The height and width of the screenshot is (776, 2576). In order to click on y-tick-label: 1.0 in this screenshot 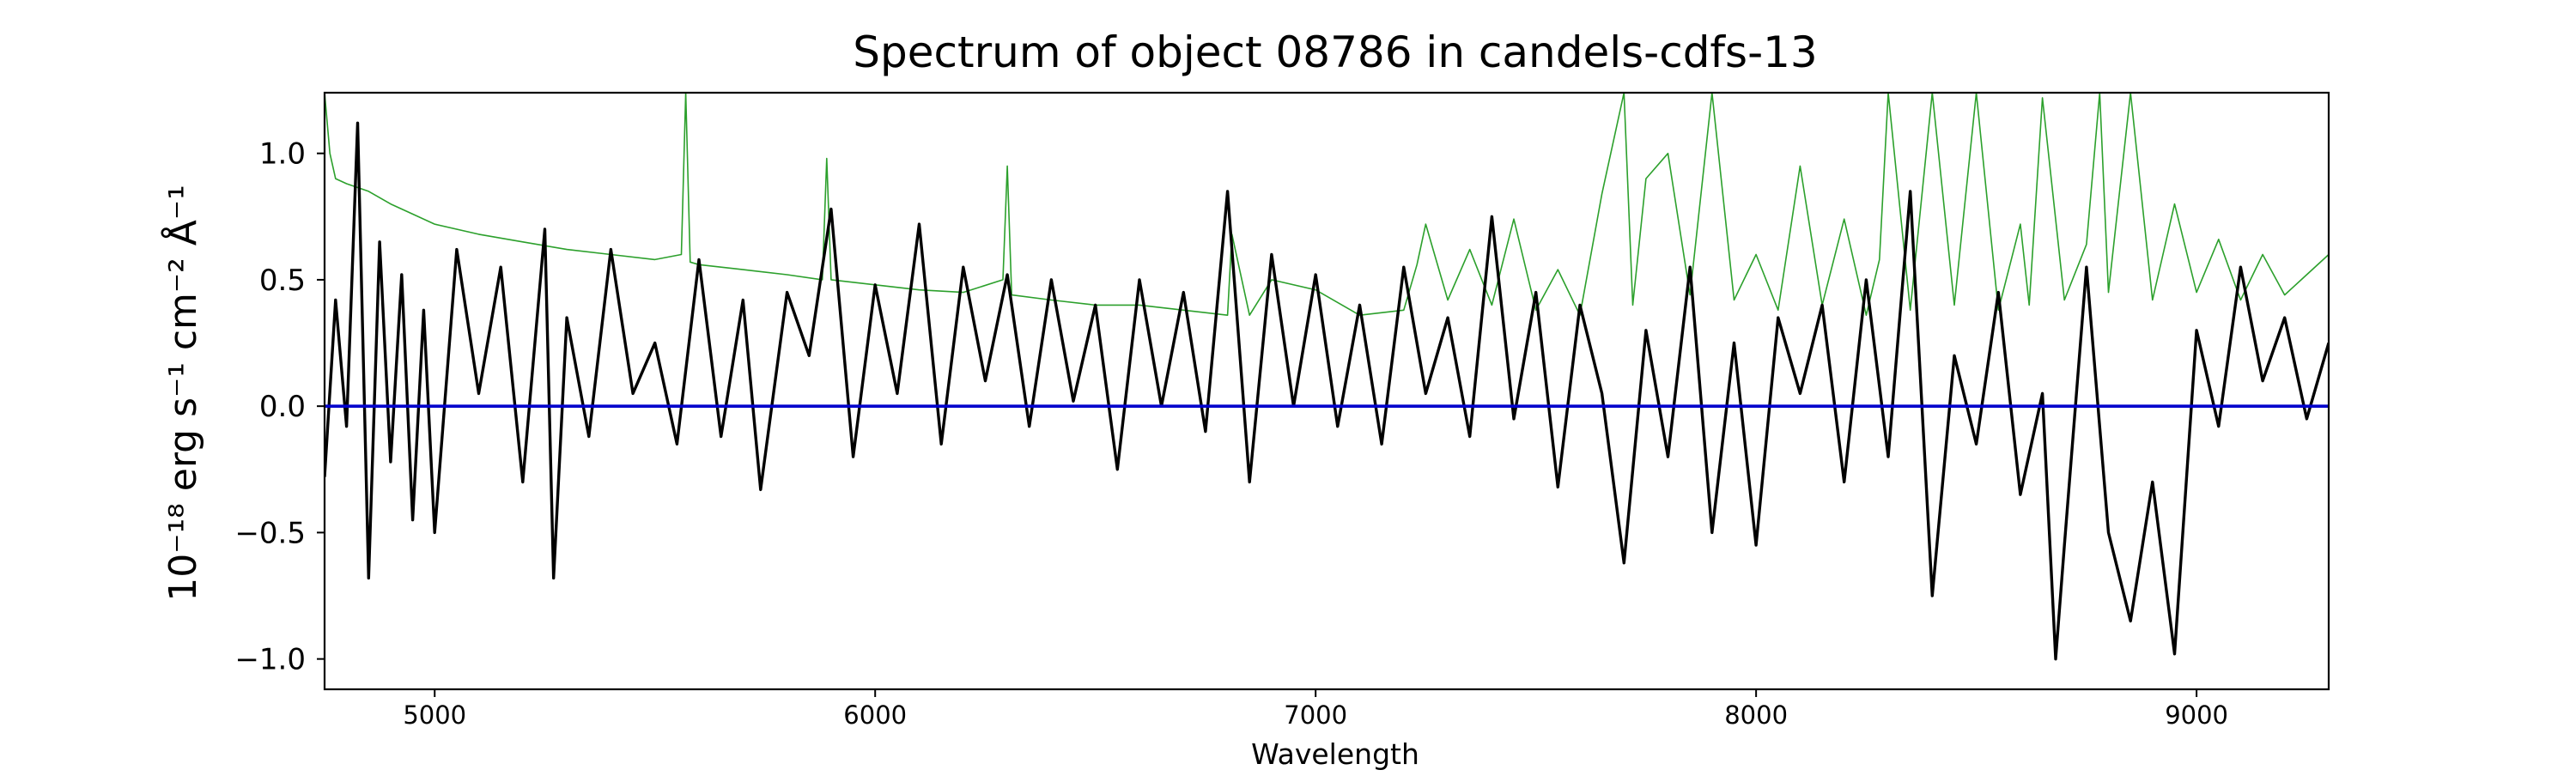, I will do `click(282, 155)`.